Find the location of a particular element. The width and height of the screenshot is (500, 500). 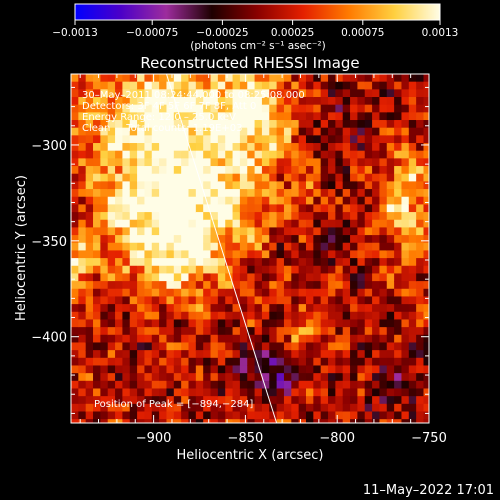

colorbar-tick-label: −0.00075 is located at coordinates (152, 33).